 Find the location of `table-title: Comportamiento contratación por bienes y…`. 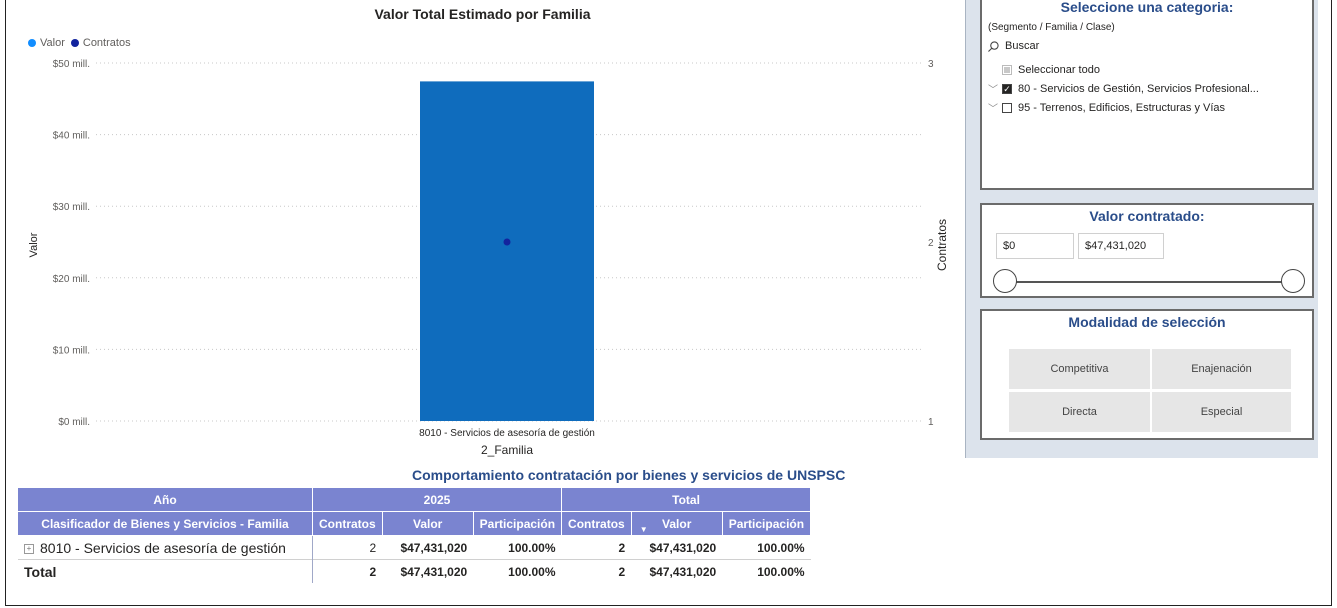

table-title: Comportamiento contratación por bienes y… is located at coordinates (629, 475).